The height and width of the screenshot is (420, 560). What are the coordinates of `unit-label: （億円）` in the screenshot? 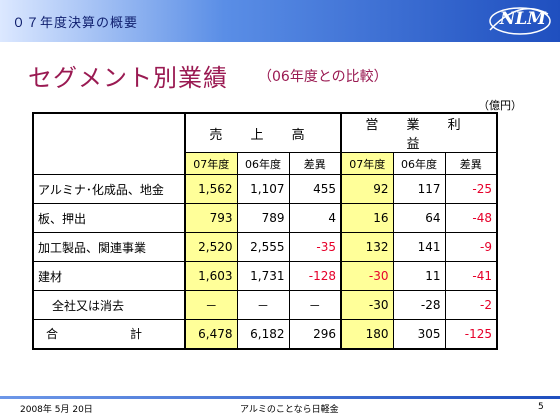 It's located at (500, 105).